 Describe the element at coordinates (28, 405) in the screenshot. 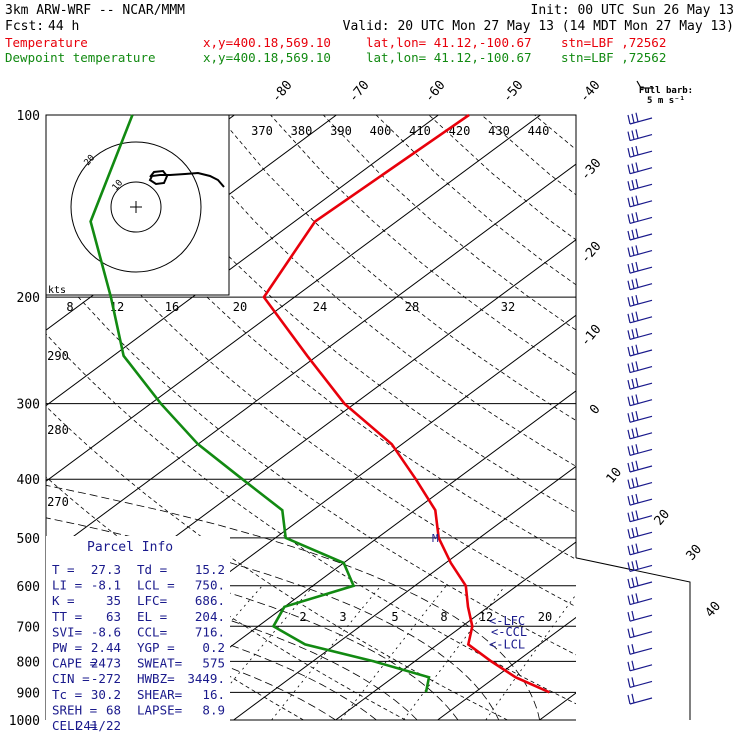

I see `pressure-tick-label: 300` at that location.